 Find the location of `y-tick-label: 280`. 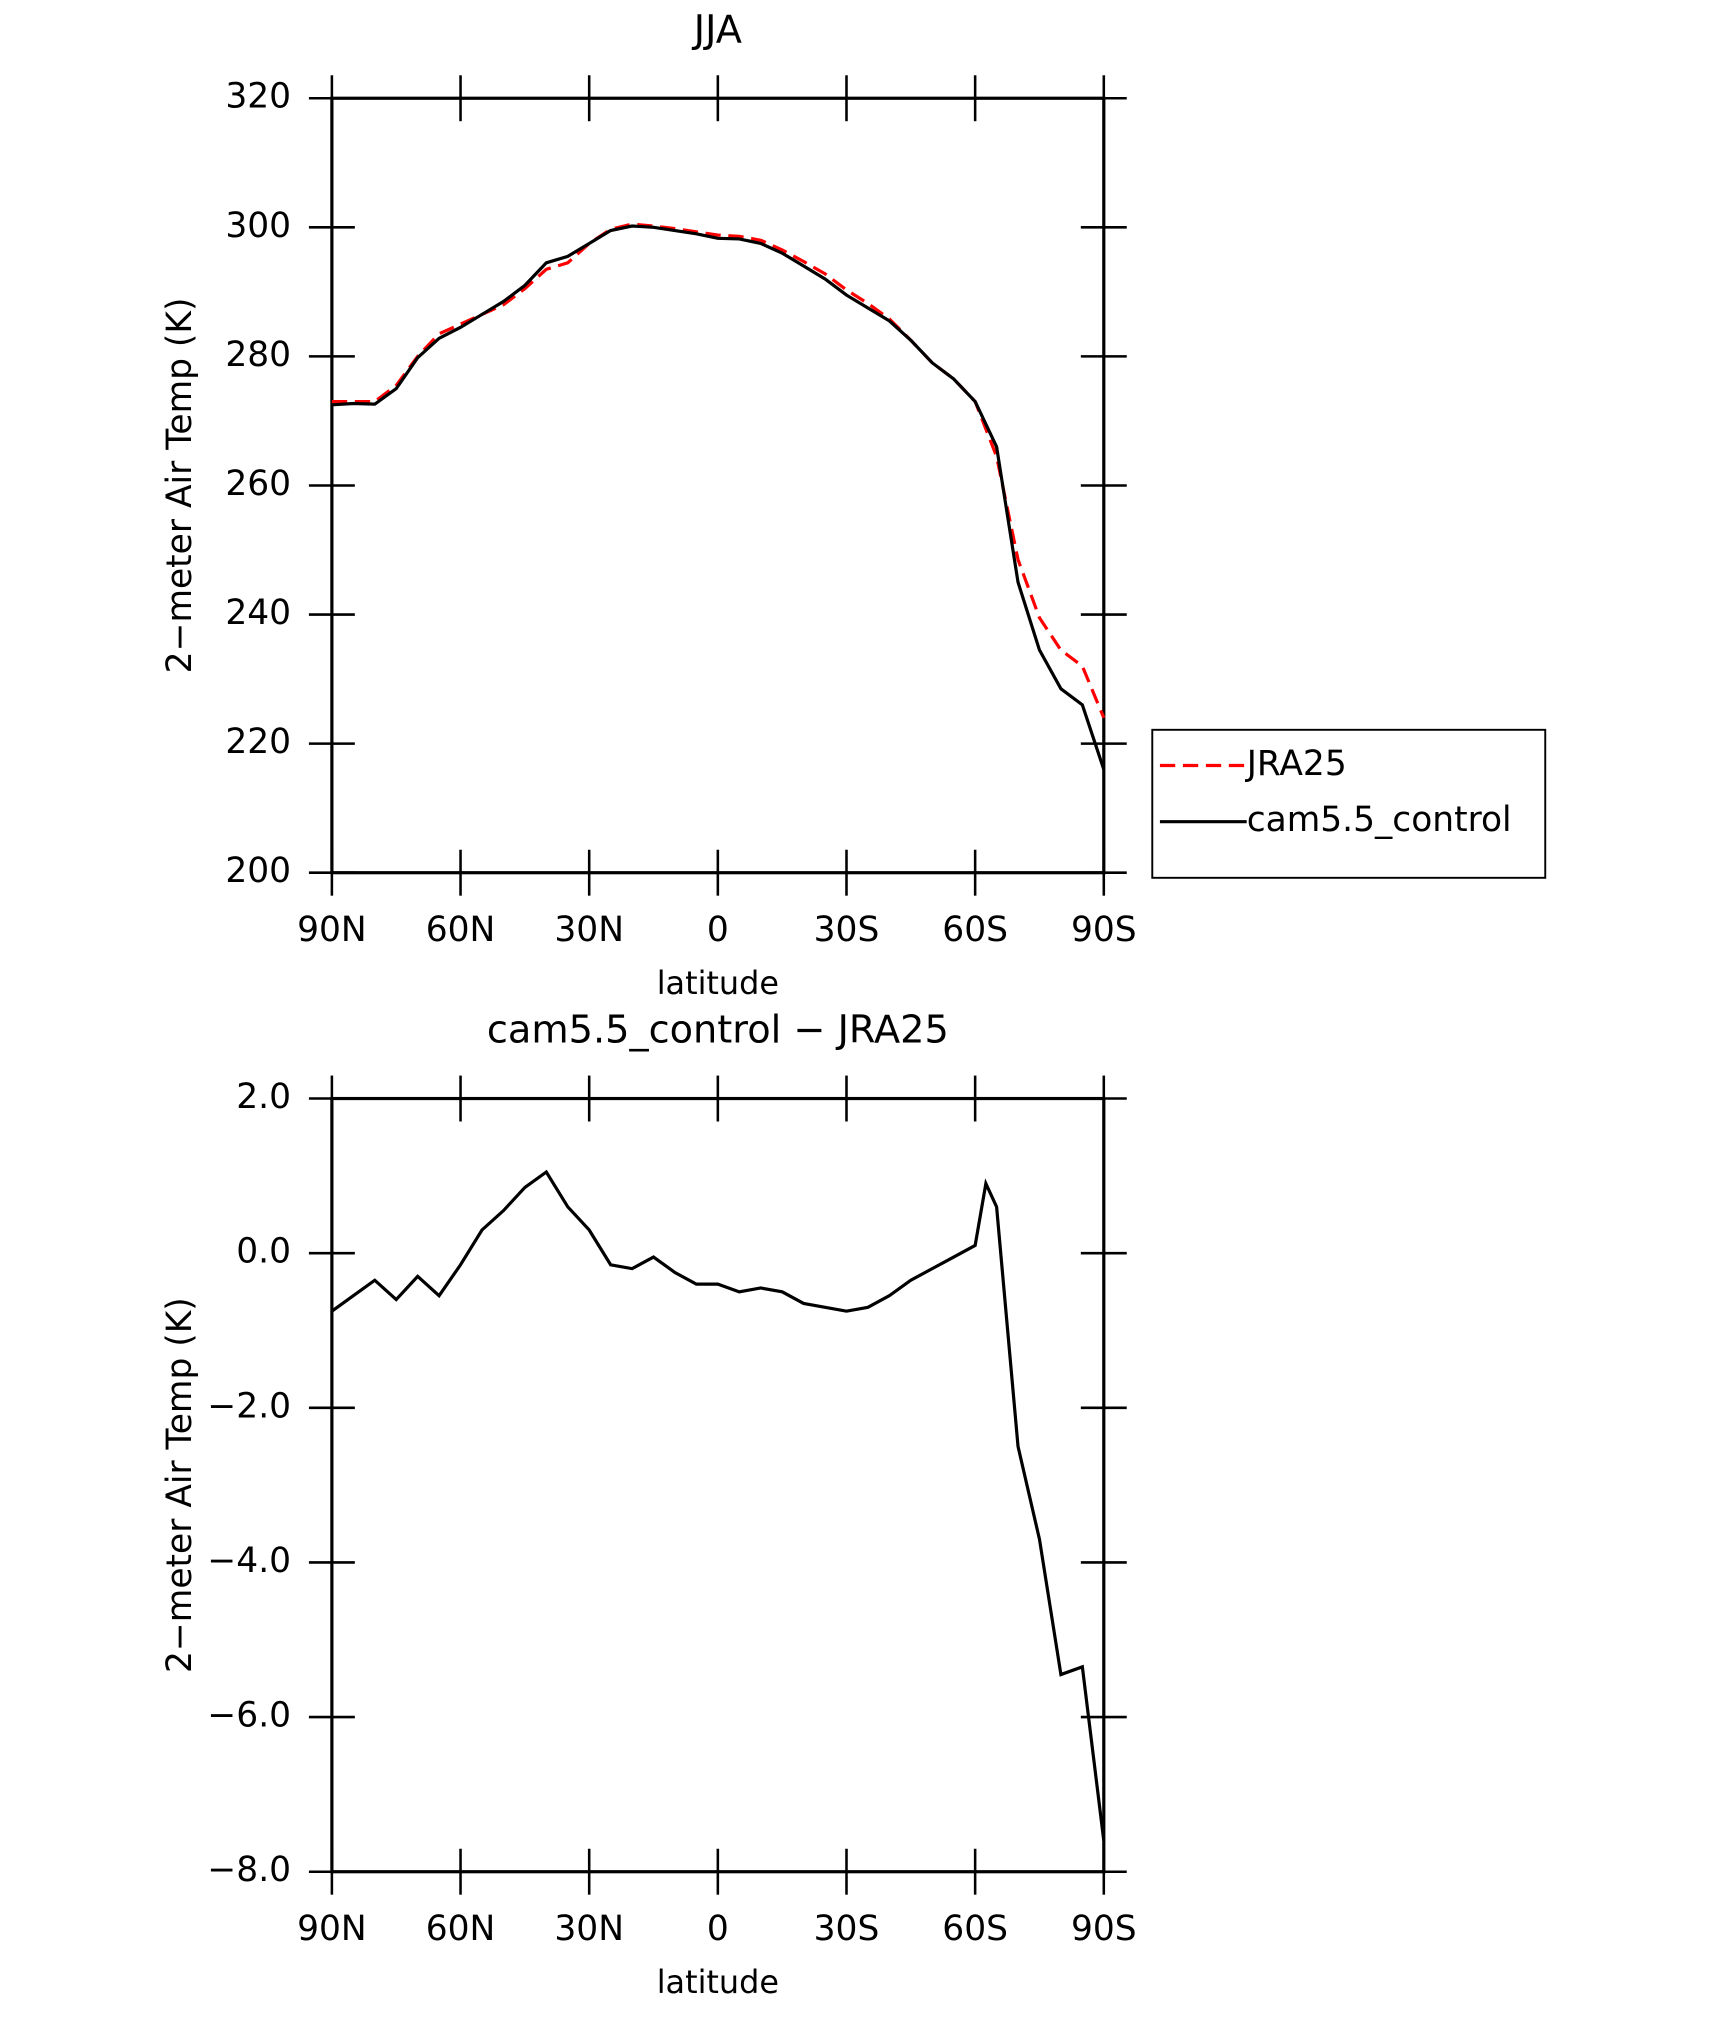

y-tick-label: 280 is located at coordinates (258, 355).